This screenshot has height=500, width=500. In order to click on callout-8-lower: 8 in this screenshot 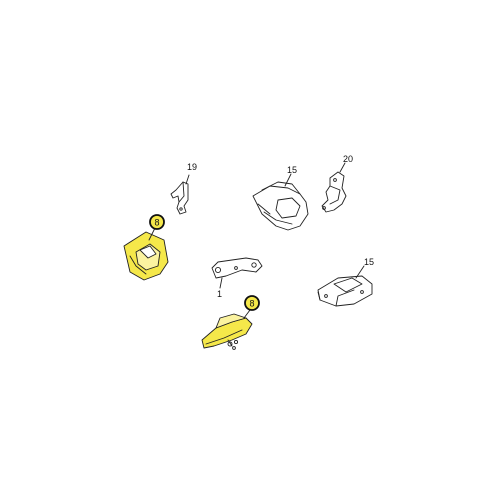, I will do `click(252, 303)`.